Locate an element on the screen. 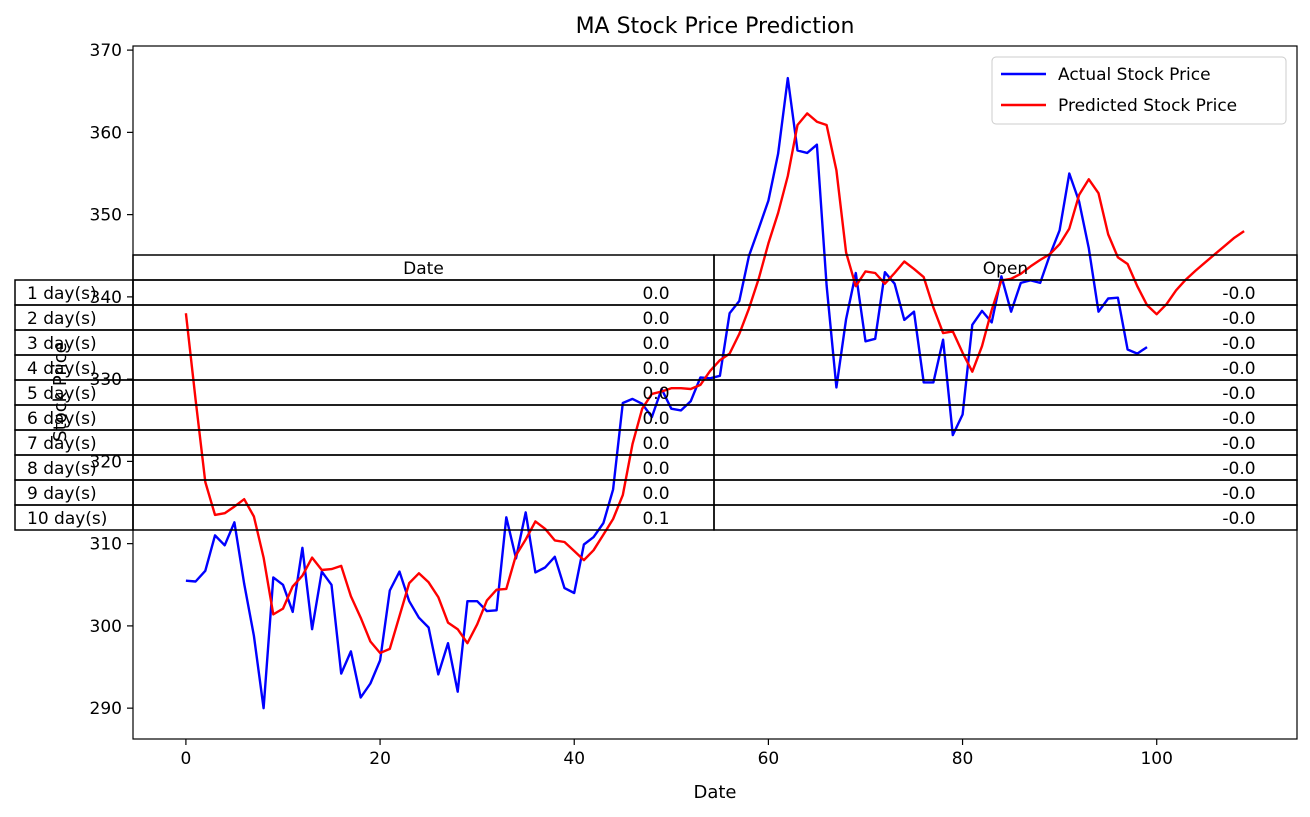 This screenshot has height=817, width=1310. table-row-label: 5 day(s) is located at coordinates (62, 394).